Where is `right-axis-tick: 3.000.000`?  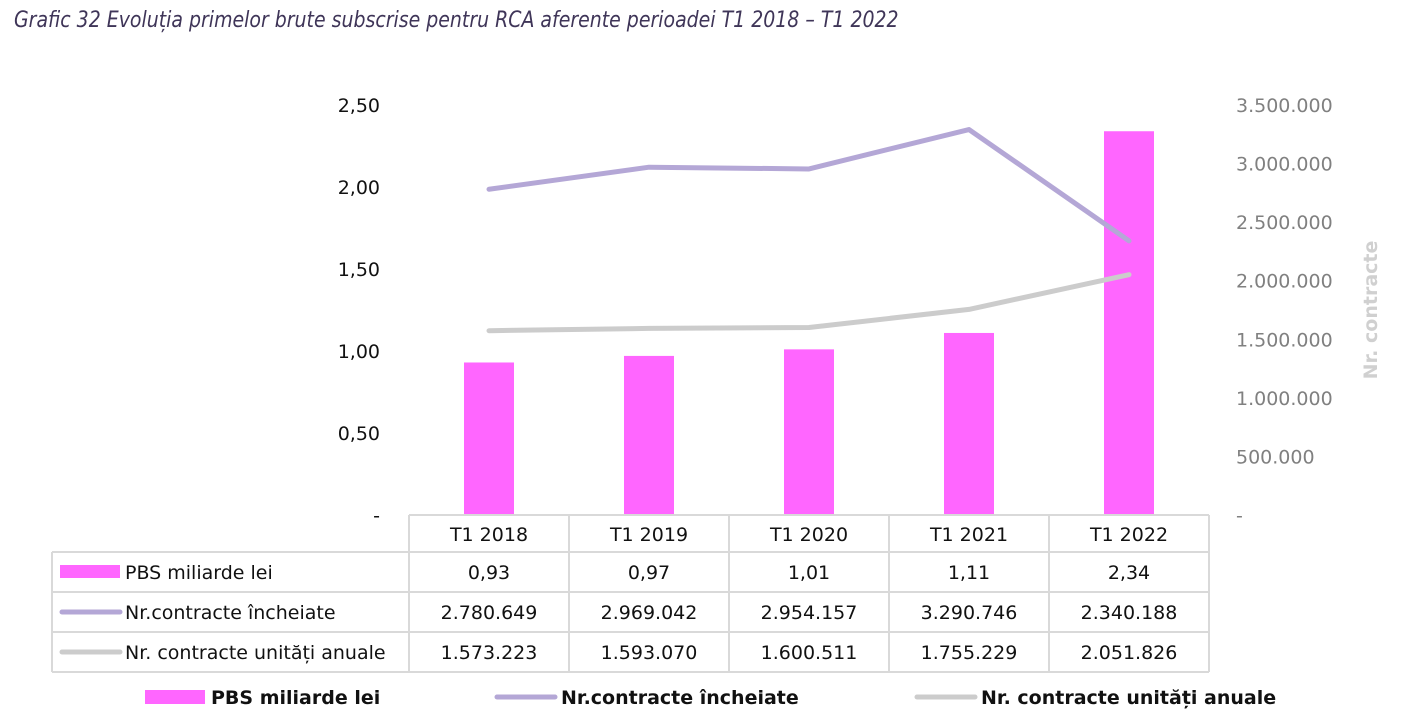 right-axis-tick: 3.000.000 is located at coordinates (1284, 165).